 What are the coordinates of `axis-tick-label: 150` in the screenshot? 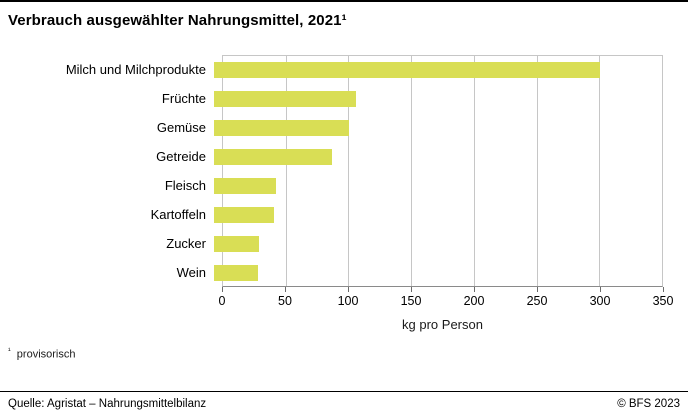 It's located at (411, 301).